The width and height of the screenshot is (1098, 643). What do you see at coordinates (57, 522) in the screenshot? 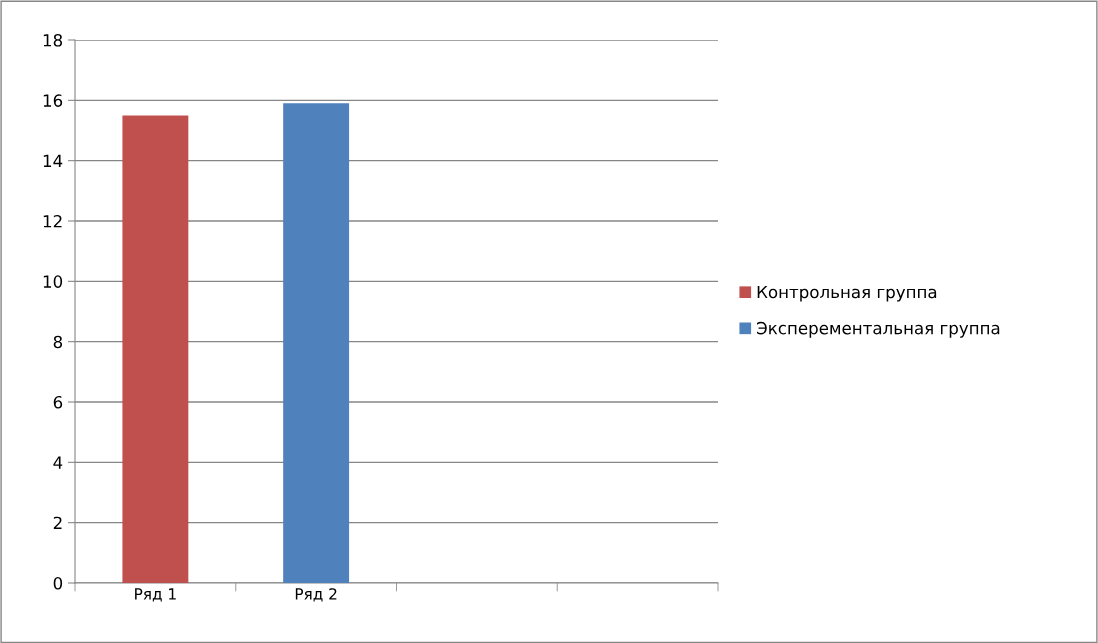
I see `y-tick-label: 2` at bounding box center [57, 522].